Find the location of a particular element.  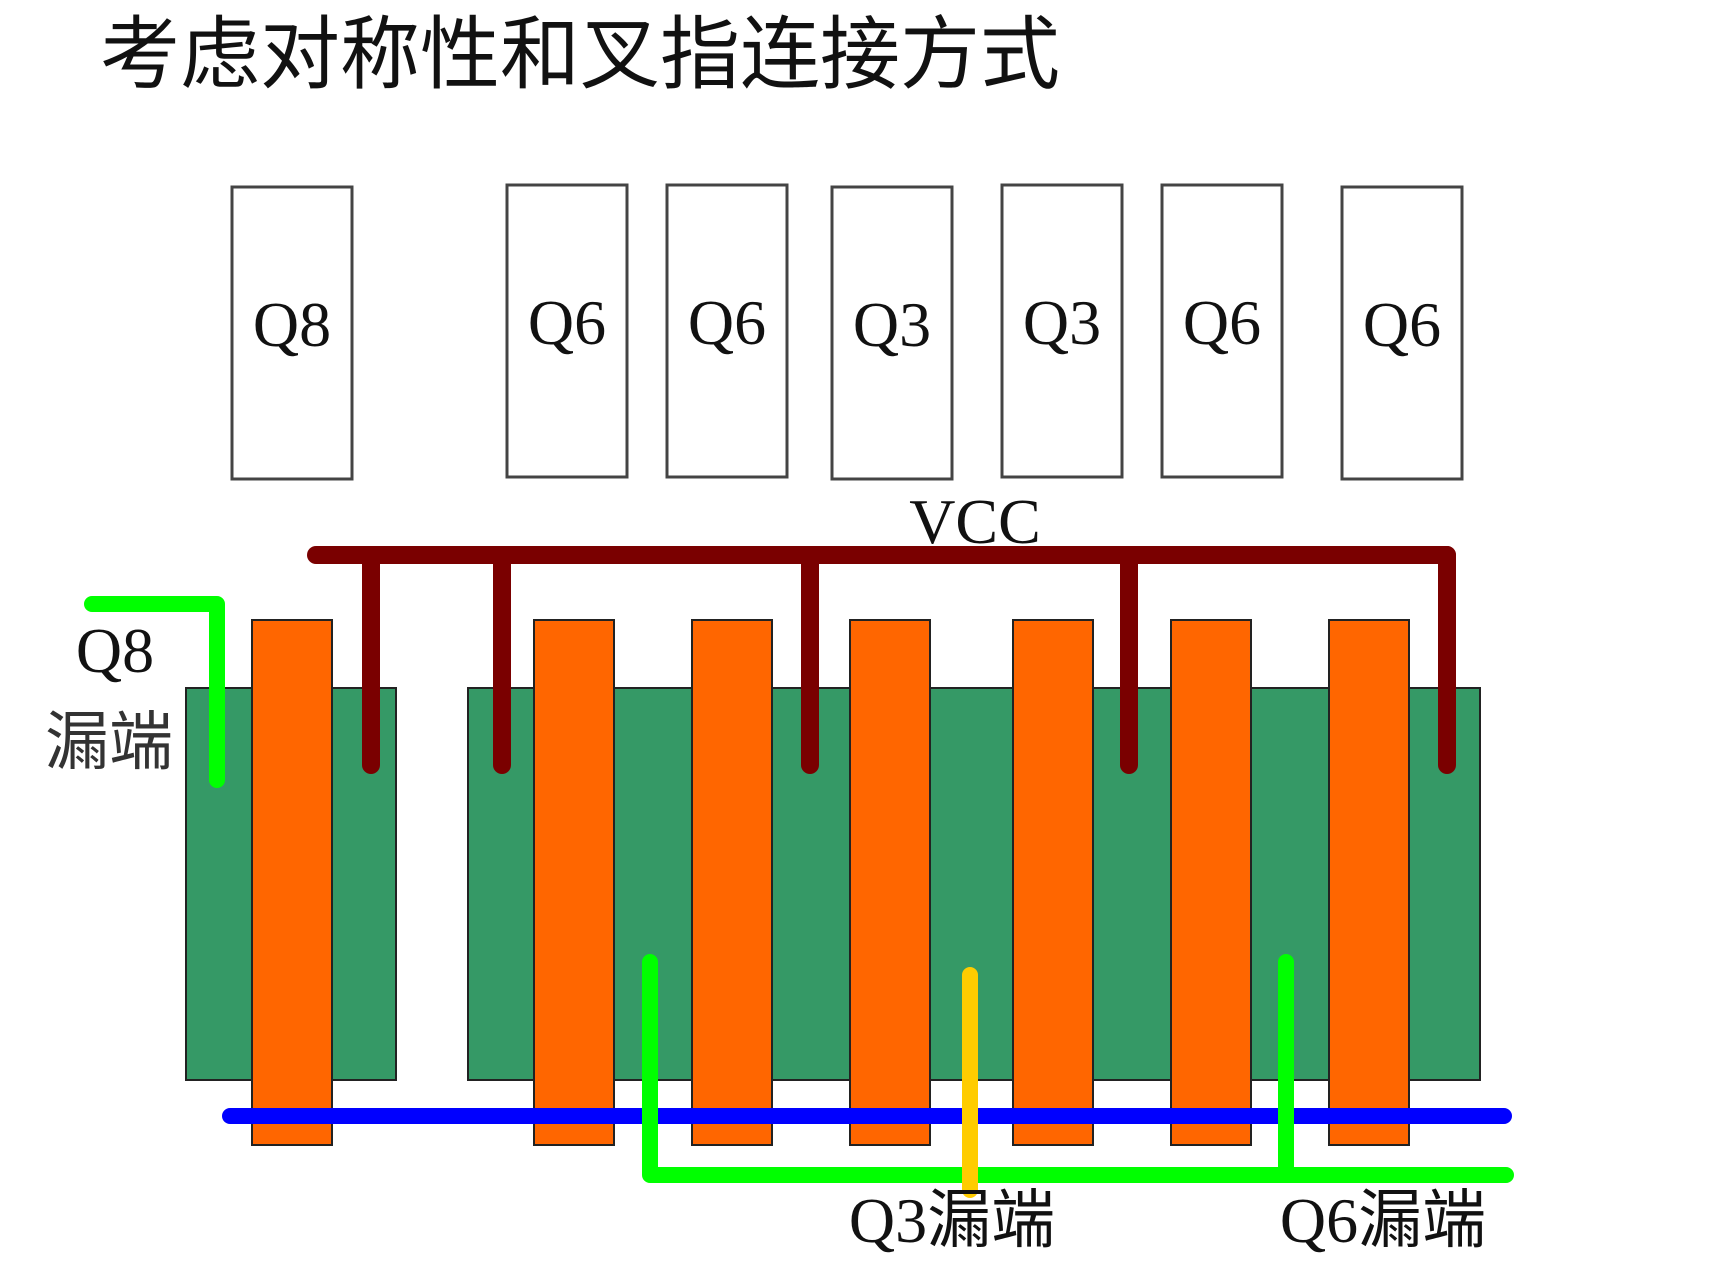

vcc-rail is located at coordinates (881, 660).